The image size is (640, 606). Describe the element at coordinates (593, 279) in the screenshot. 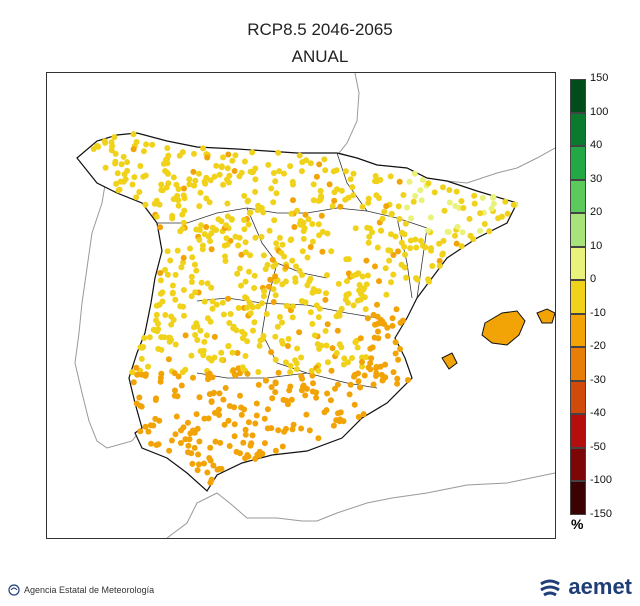

I see `colorbar-tick-label: 0` at that location.